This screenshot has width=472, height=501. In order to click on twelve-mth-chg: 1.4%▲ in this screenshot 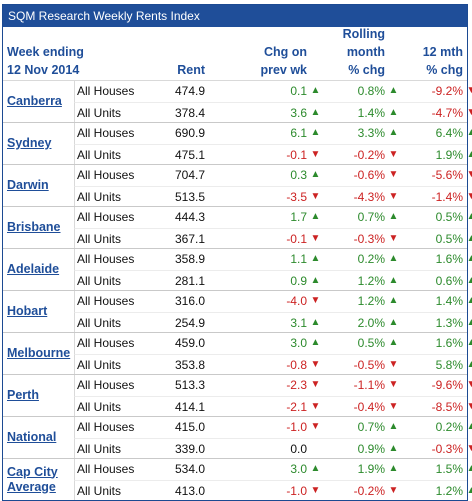, I will do `click(449, 301)`.